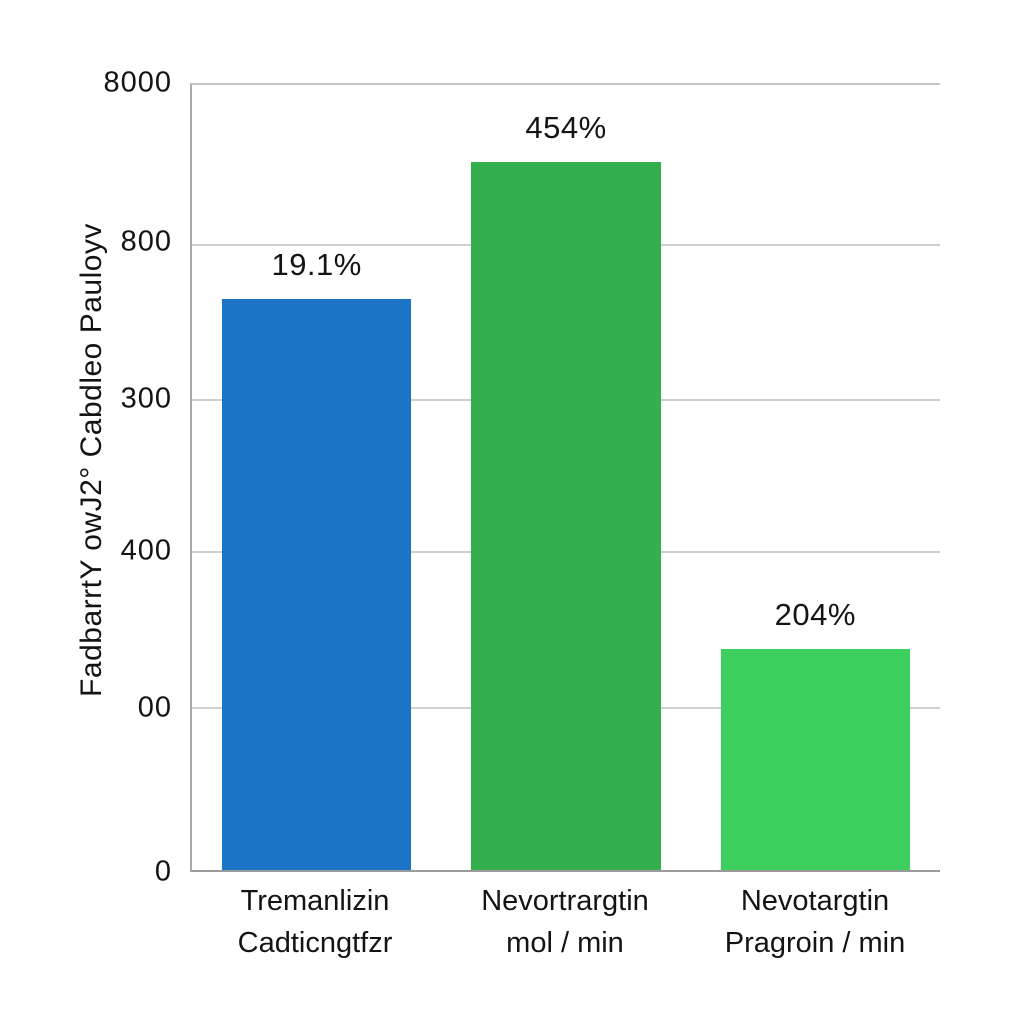  What do you see at coordinates (146, 398) in the screenshot?
I see `y-tick-label: 300` at bounding box center [146, 398].